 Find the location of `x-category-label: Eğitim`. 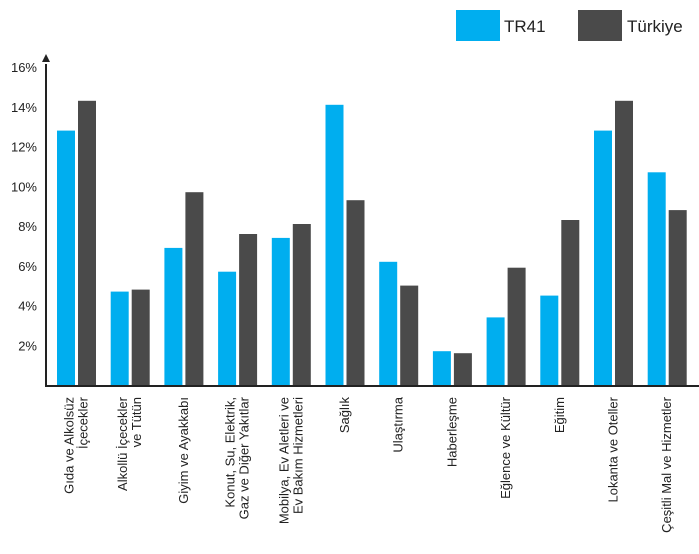

x-category-label: Eğitim is located at coordinates (559, 415).